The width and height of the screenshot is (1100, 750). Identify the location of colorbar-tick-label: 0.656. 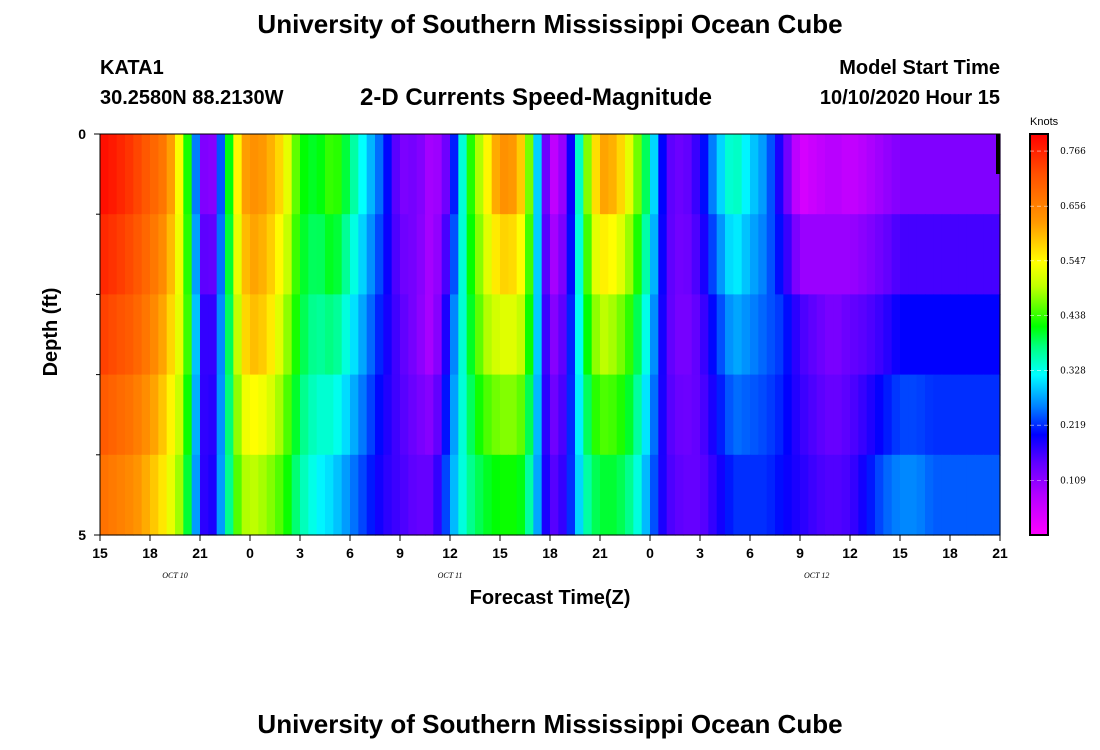
(1073, 207).